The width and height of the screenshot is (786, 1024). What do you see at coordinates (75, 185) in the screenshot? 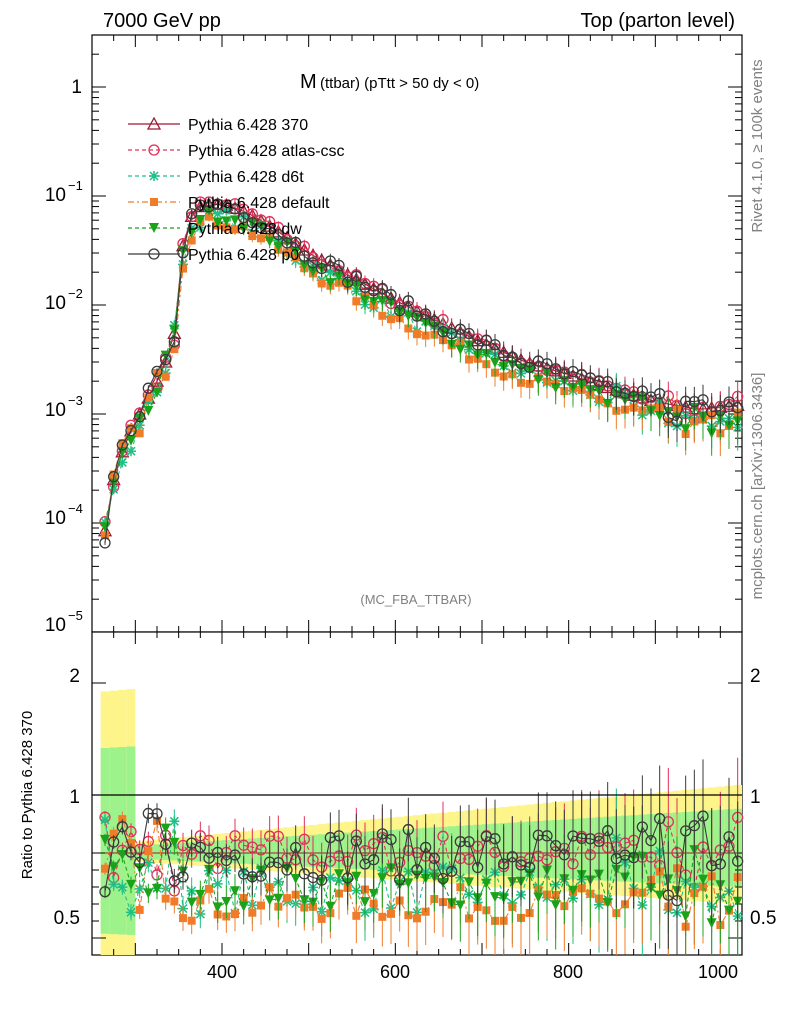
I see `y-tick-label-exp: −1` at bounding box center [75, 185].